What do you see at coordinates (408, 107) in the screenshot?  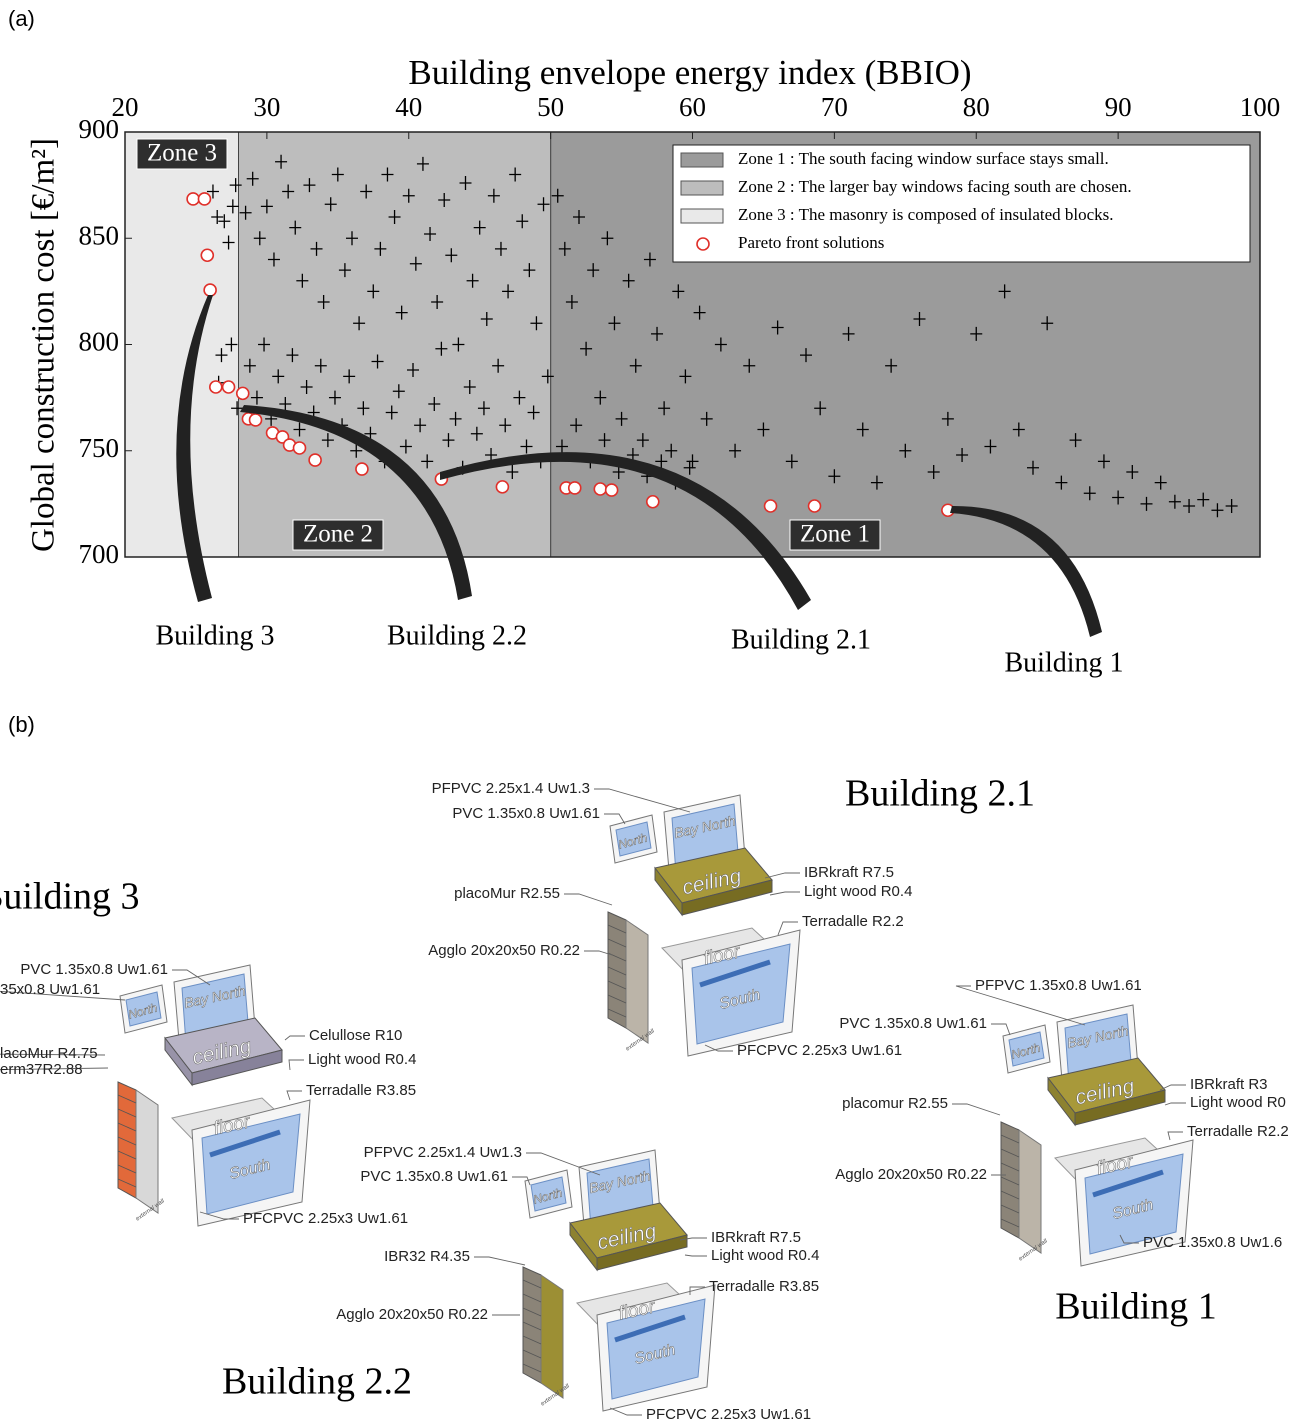 I see `x-tick-label: 40` at bounding box center [408, 107].